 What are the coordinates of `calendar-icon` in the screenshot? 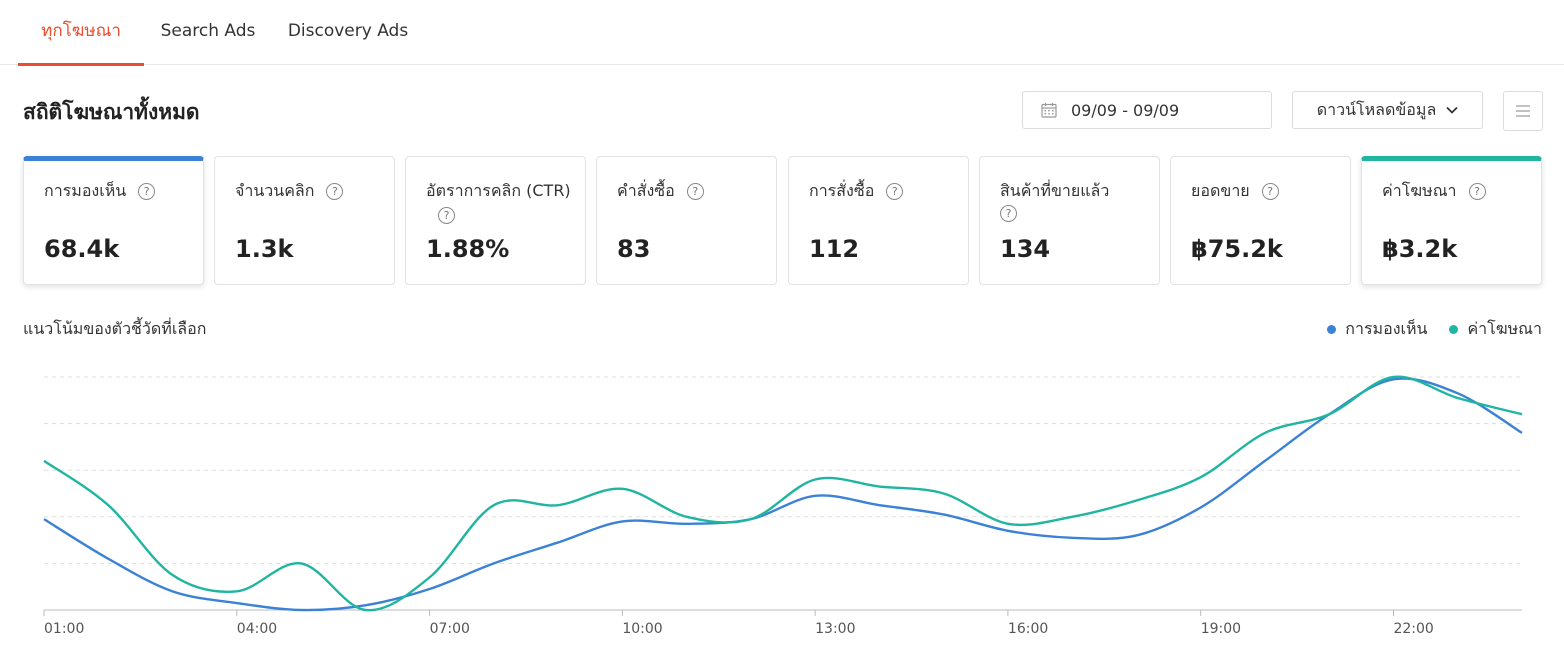 It's located at (1049, 110).